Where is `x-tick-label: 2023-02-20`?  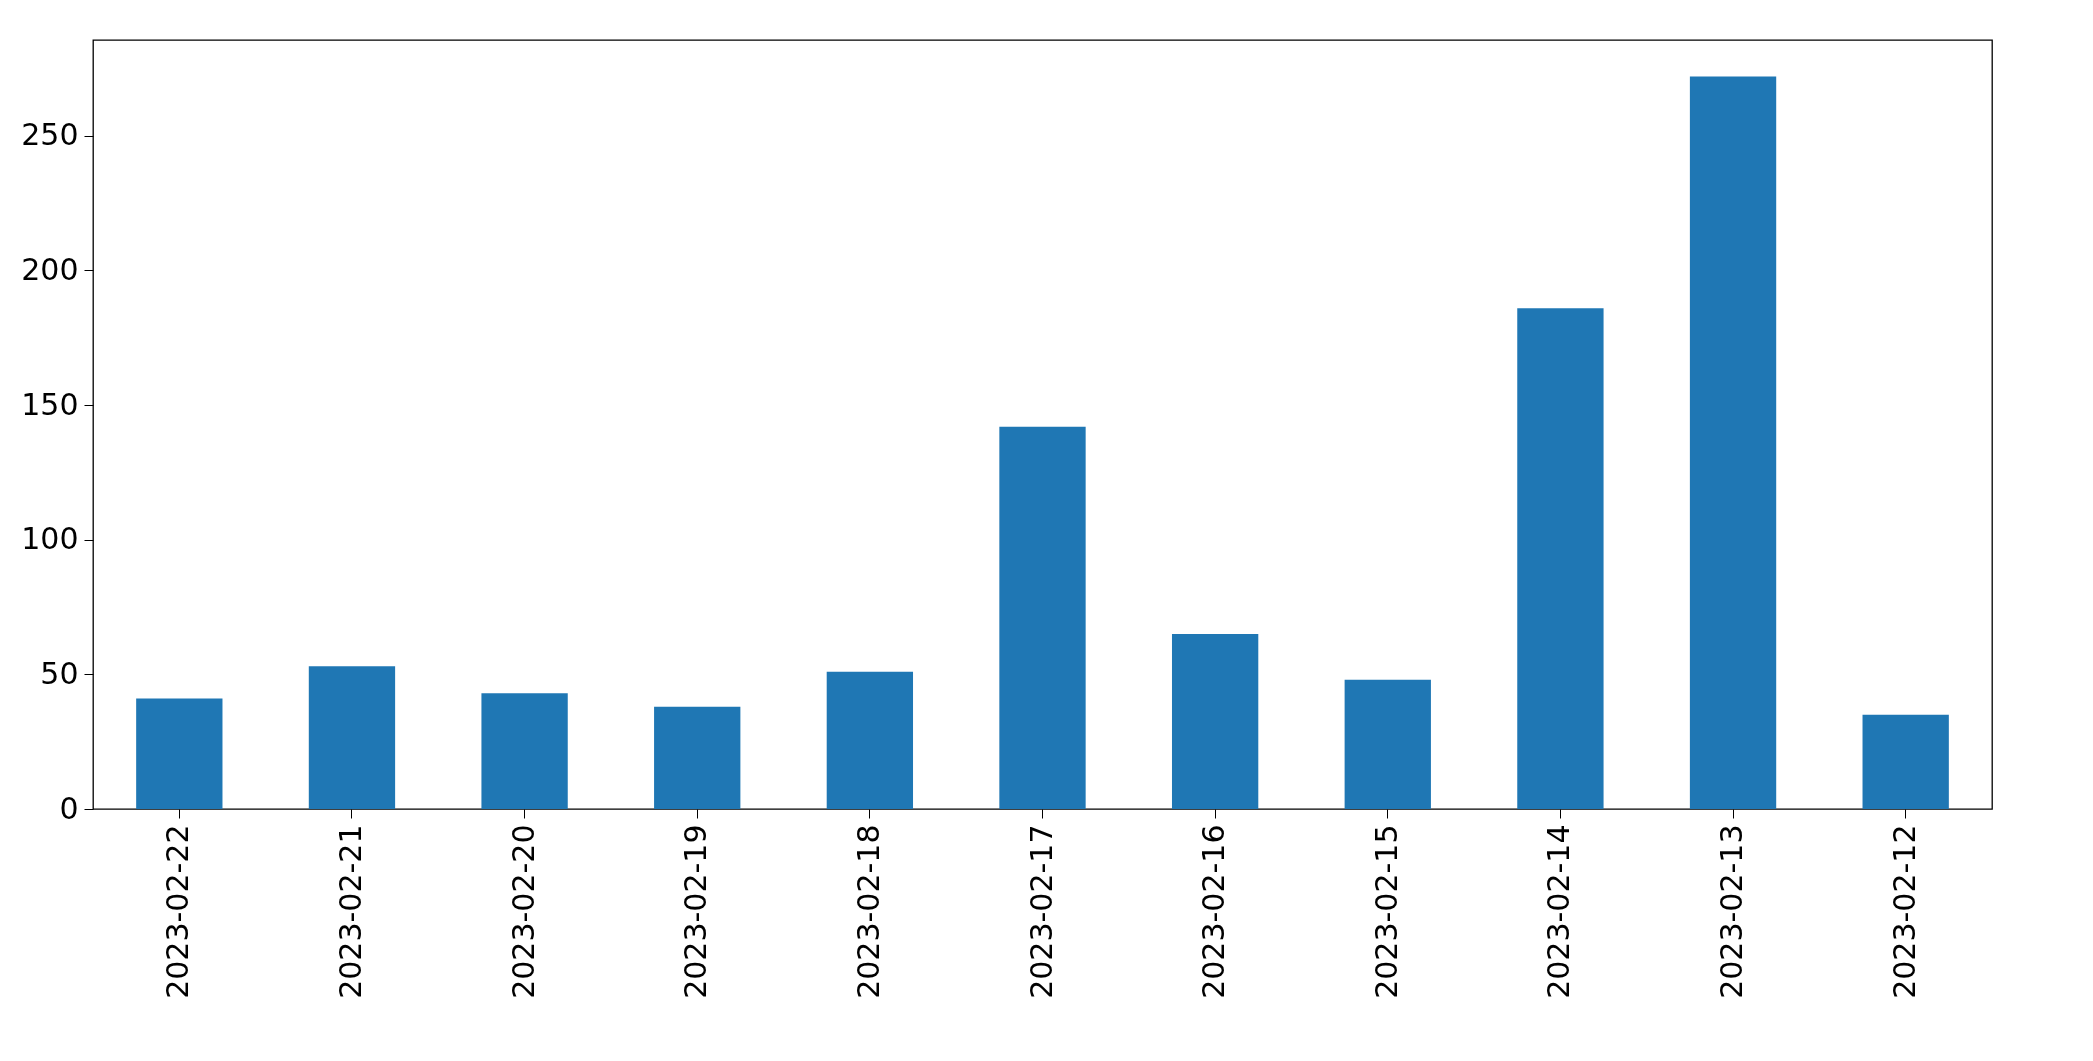
x-tick-label: 2023-02-20 is located at coordinates (523, 911).